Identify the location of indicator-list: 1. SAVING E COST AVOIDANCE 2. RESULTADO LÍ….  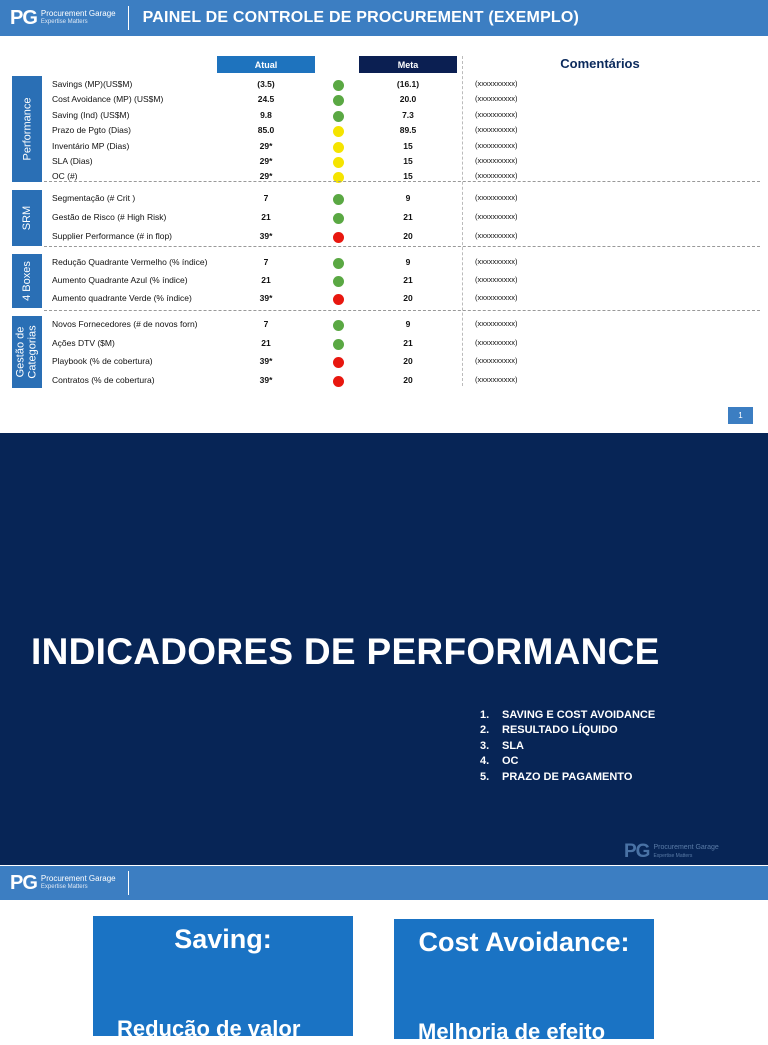
(567, 747).